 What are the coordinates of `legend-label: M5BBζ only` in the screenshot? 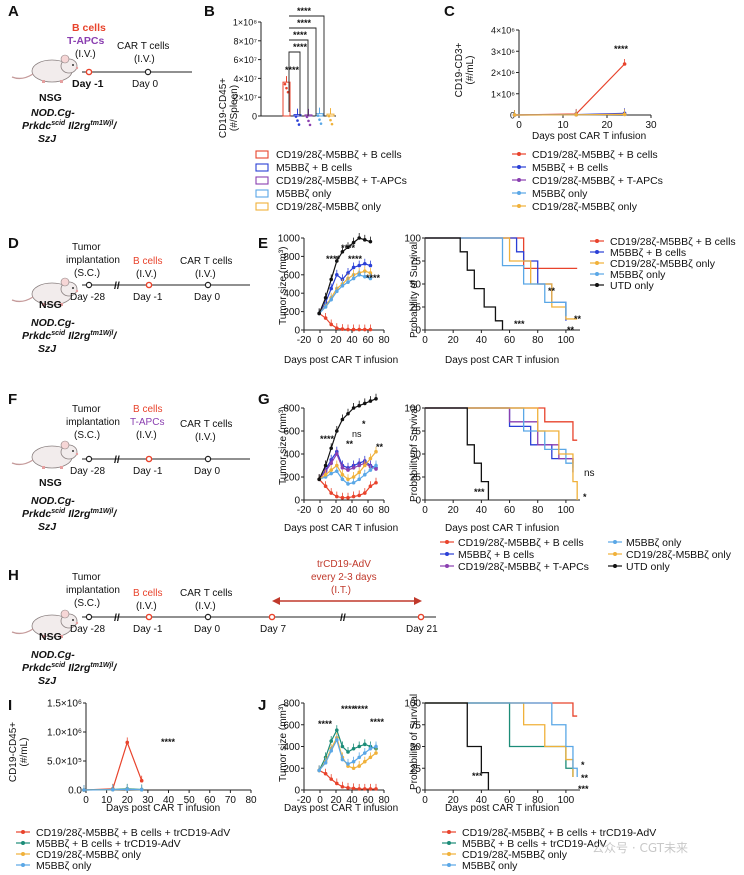 It's located at (304, 194).